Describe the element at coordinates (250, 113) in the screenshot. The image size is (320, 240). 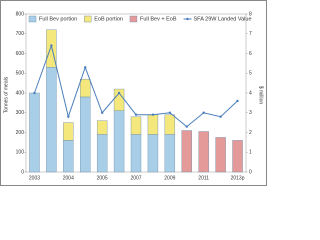
I see `y2-tick-label: 3` at that location.